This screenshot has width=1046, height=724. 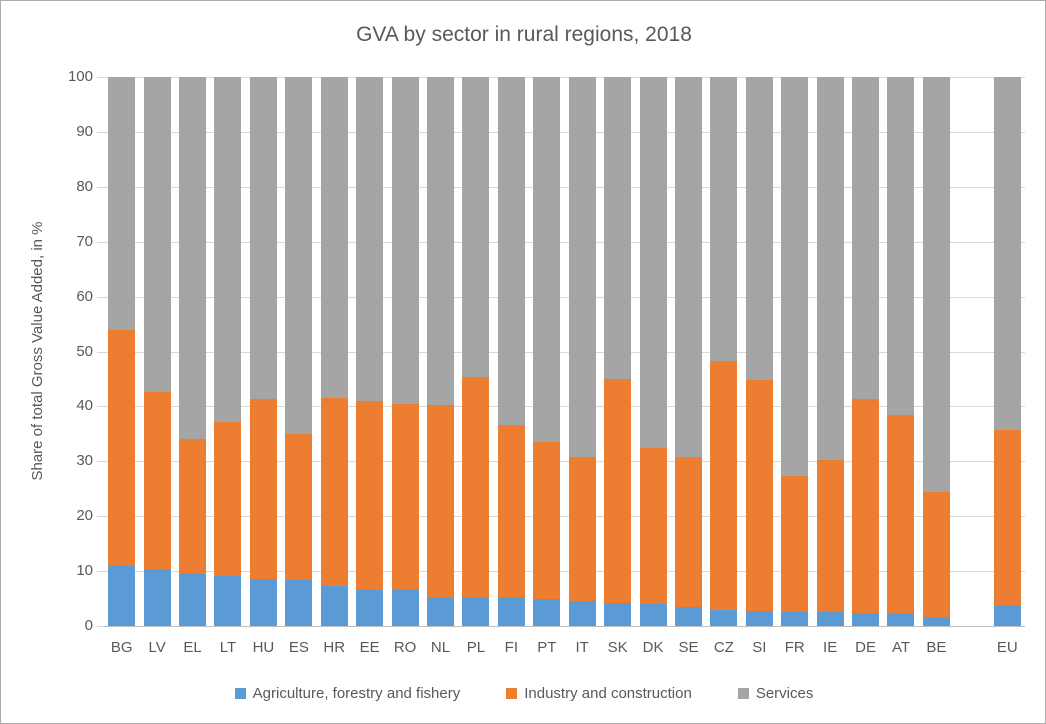 I want to click on x-axis-label-fr: FR, so click(x=794, y=647).